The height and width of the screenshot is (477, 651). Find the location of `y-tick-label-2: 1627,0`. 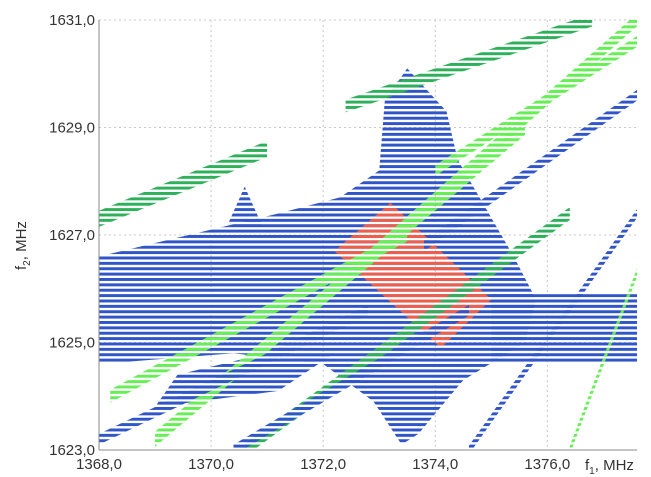

y-tick-label-2: 1627,0 is located at coordinates (72, 235).